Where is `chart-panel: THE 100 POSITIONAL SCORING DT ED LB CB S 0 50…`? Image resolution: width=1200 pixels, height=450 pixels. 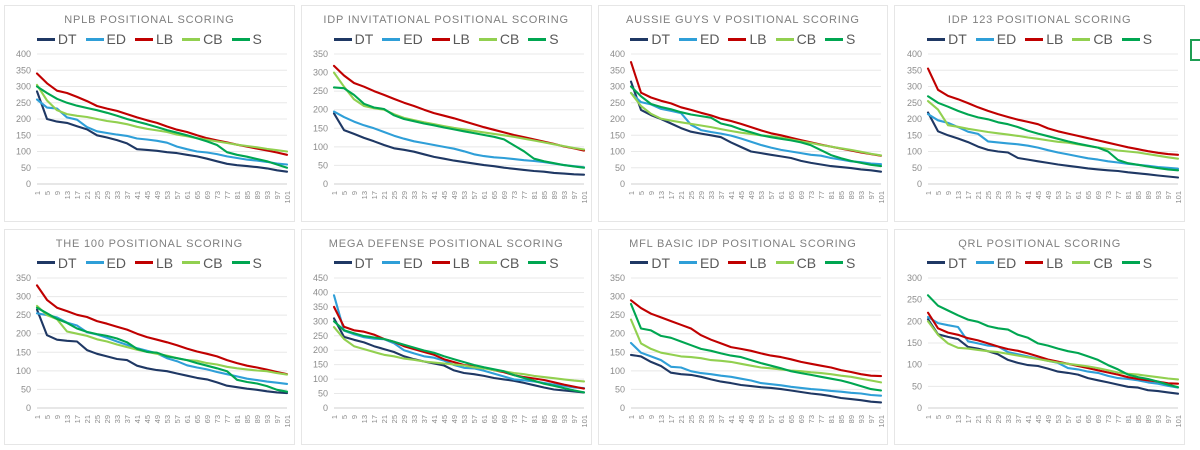 chart-panel: THE 100 POSITIONAL SCORING DT ED LB CB S 0 50… is located at coordinates (149, 336).